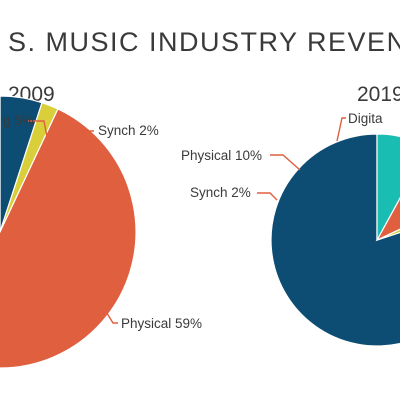 The width and height of the screenshot is (400, 400). I want to click on slice-label-2019-digital: Digita, so click(365, 118).